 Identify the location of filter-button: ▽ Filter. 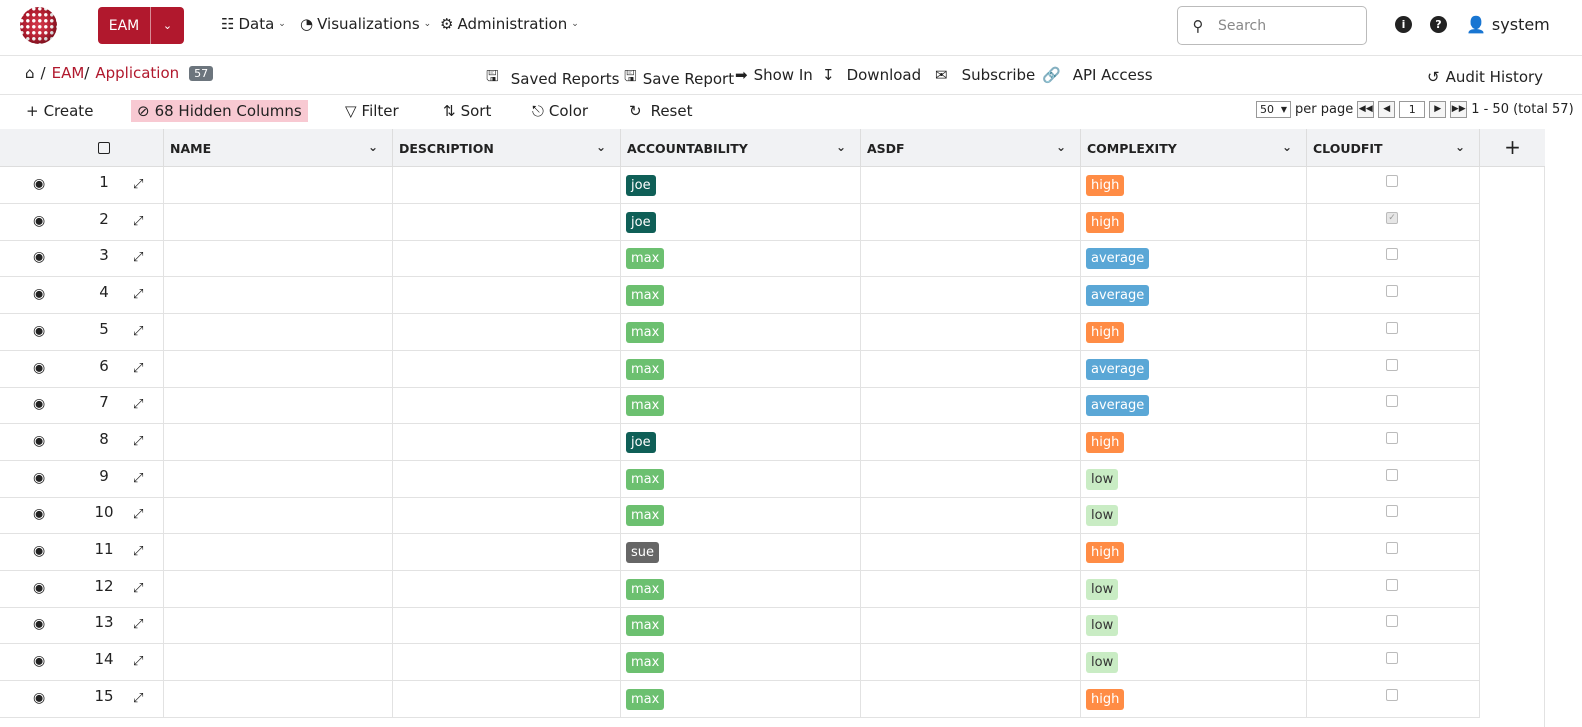
(372, 111).